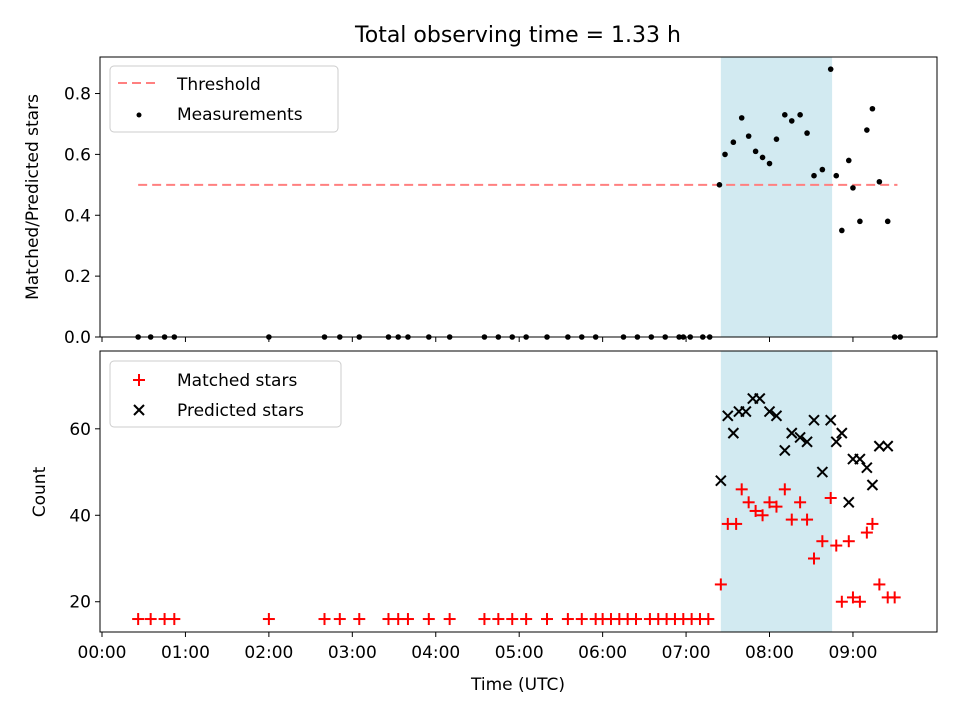  What do you see at coordinates (218, 85) in the screenshot?
I see `legend-threshold-label: Threshold` at bounding box center [218, 85].